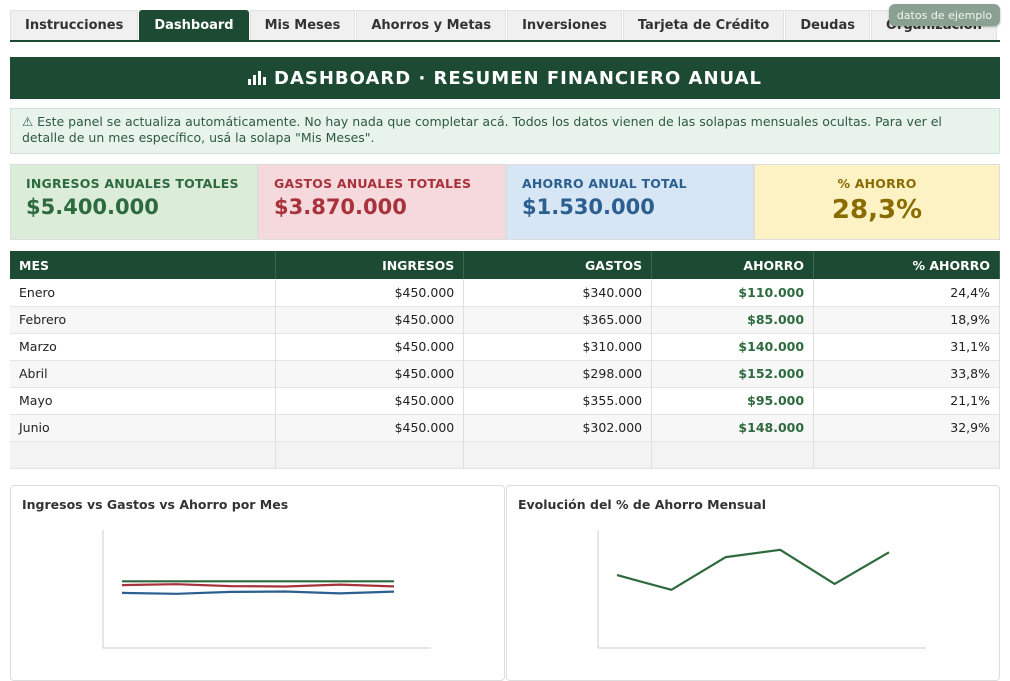 Image resolution: width=1010 pixels, height=681 pixels. What do you see at coordinates (132, 183) in the screenshot?
I see `kpi-income-label: INGRESOS ANUALES TOTALES` at bounding box center [132, 183].